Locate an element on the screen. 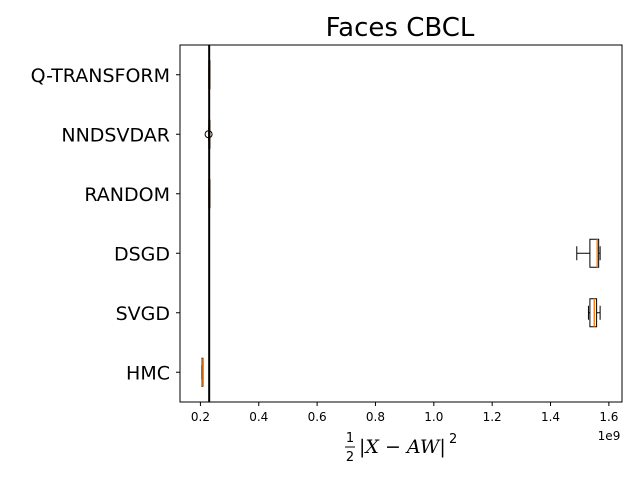  category-label: Q-TRANSFORM is located at coordinates (100, 76).